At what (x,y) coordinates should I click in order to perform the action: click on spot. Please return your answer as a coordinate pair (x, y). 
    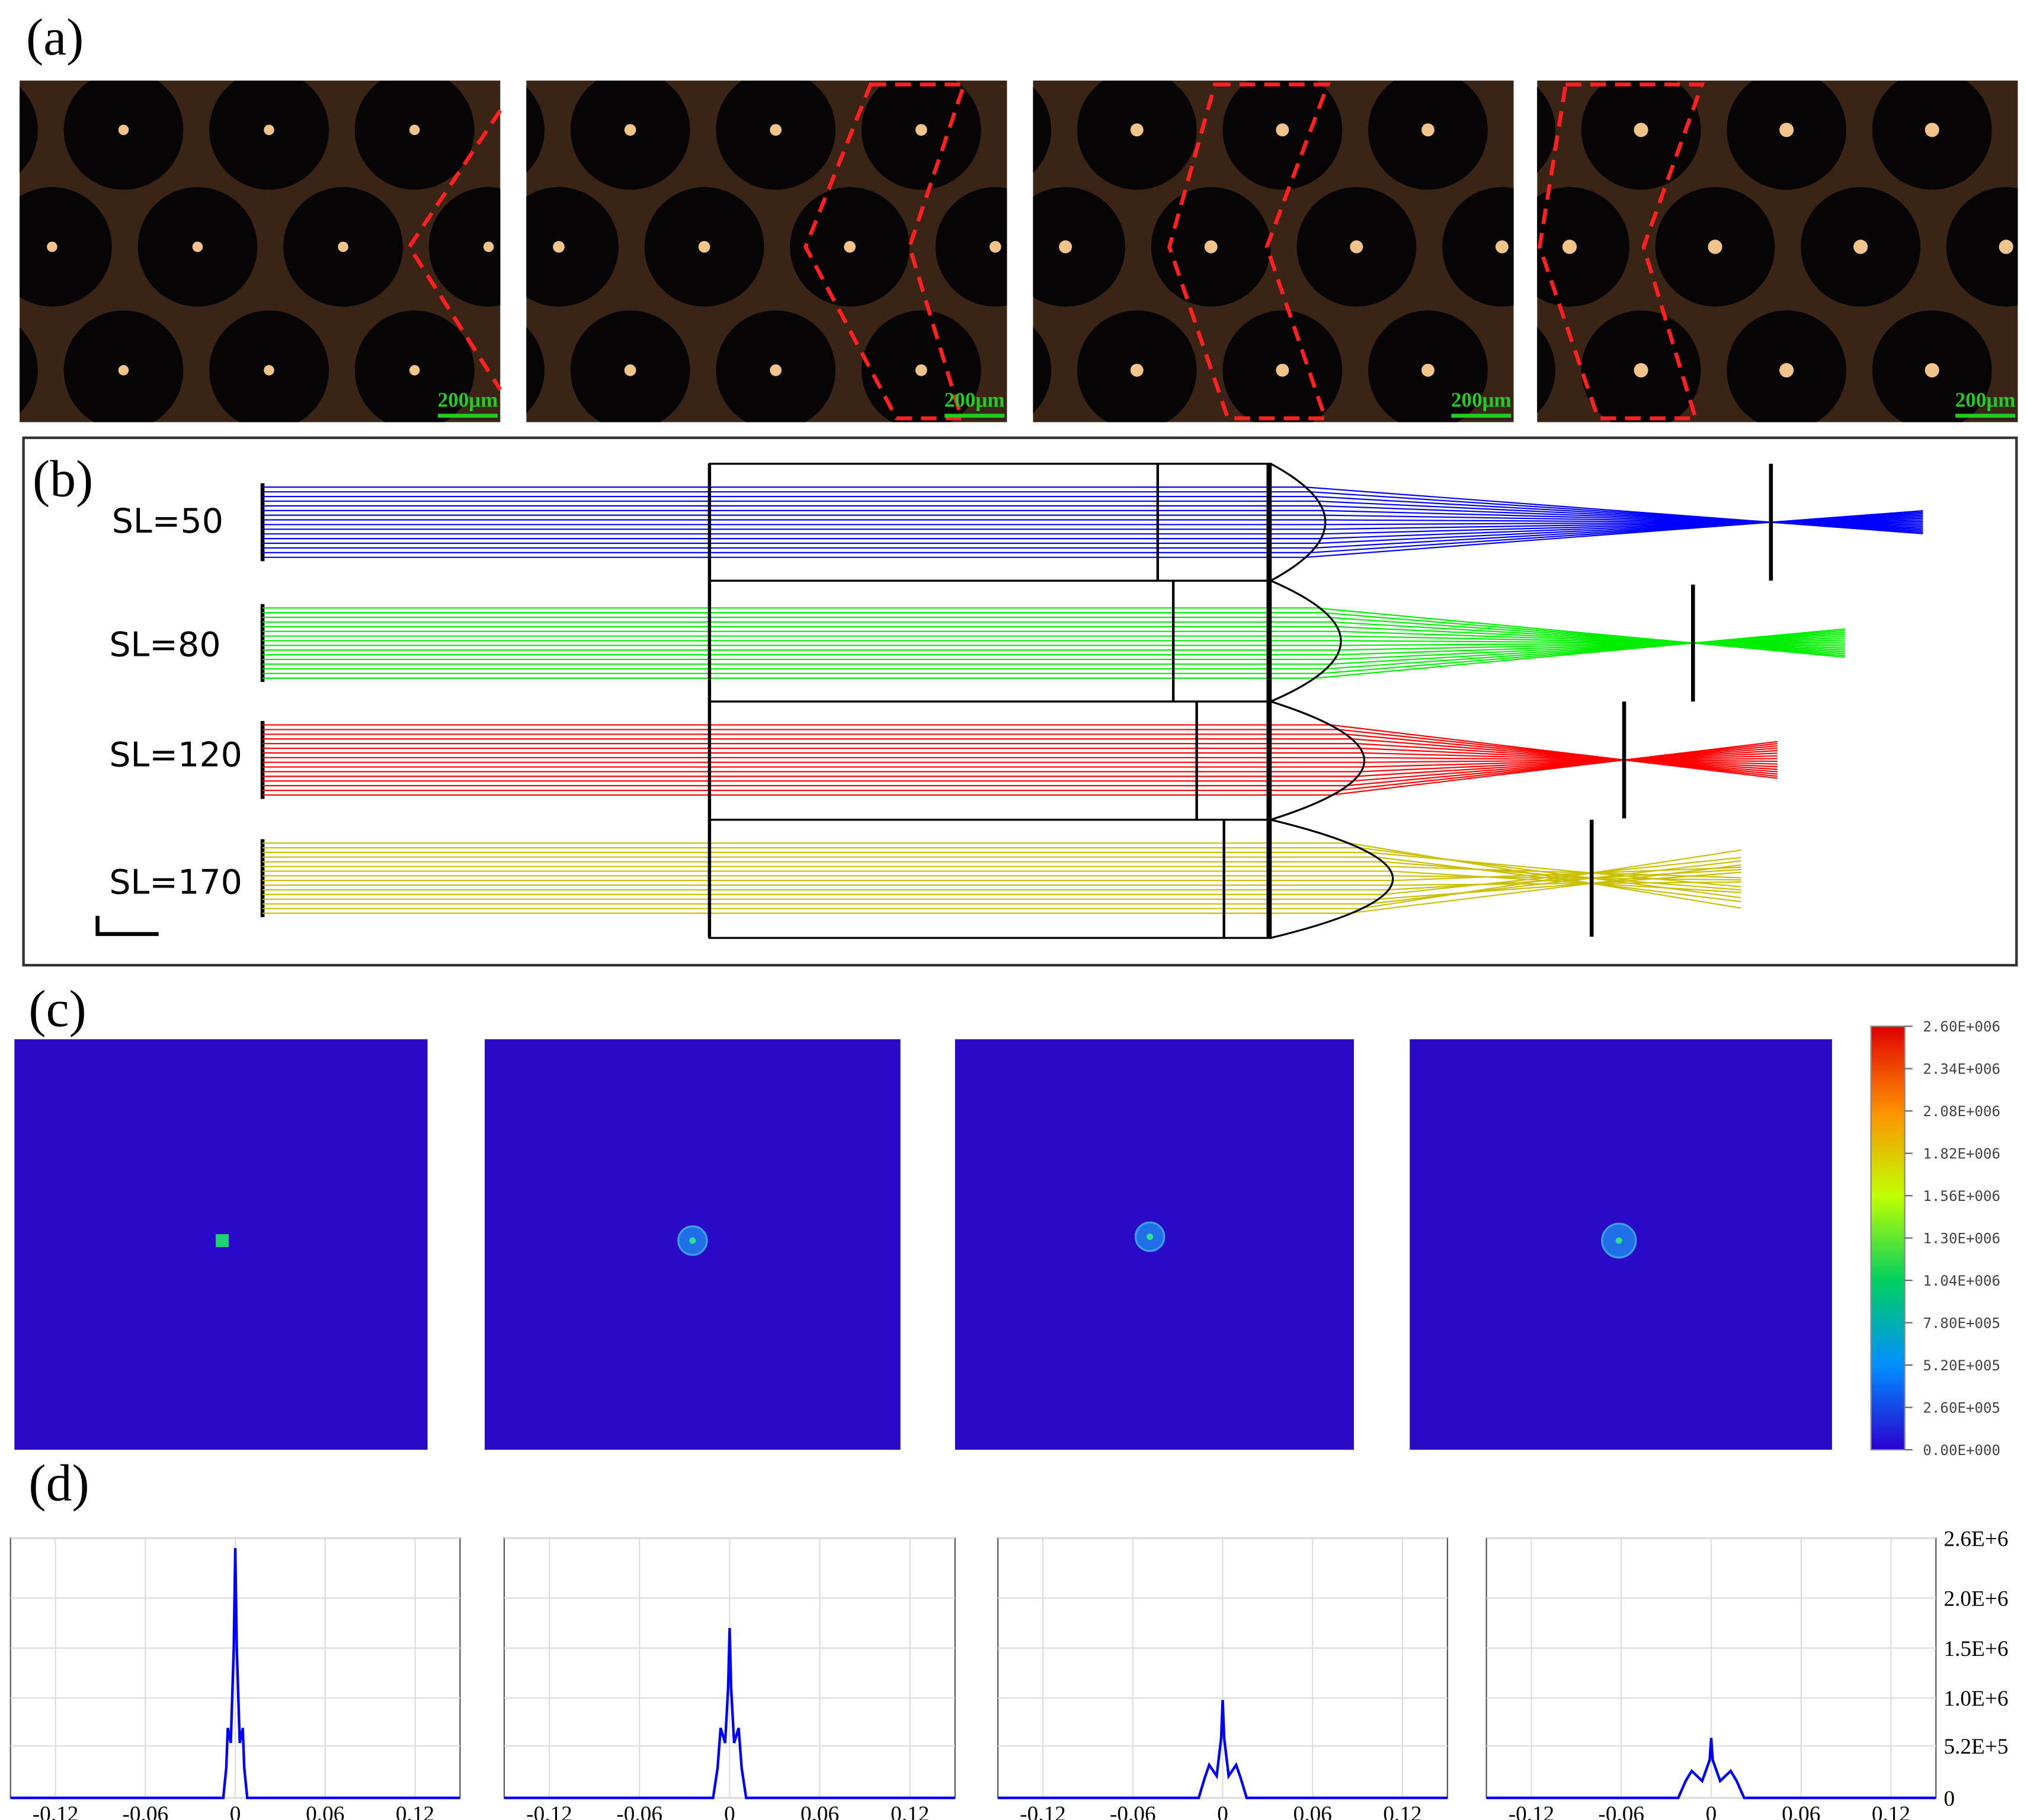
    Looking at the image, I should click on (222, 1241).